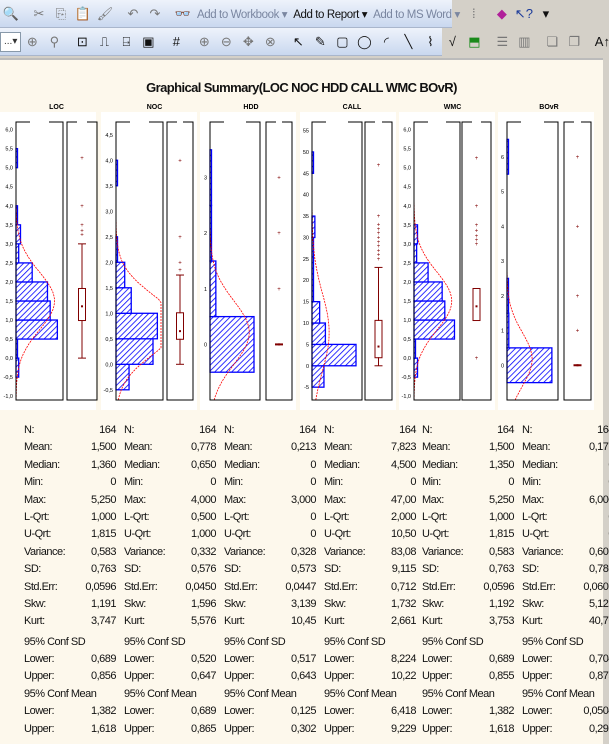  What do you see at coordinates (176, 41) in the screenshot?
I see `grid-icon: #` at bounding box center [176, 41].